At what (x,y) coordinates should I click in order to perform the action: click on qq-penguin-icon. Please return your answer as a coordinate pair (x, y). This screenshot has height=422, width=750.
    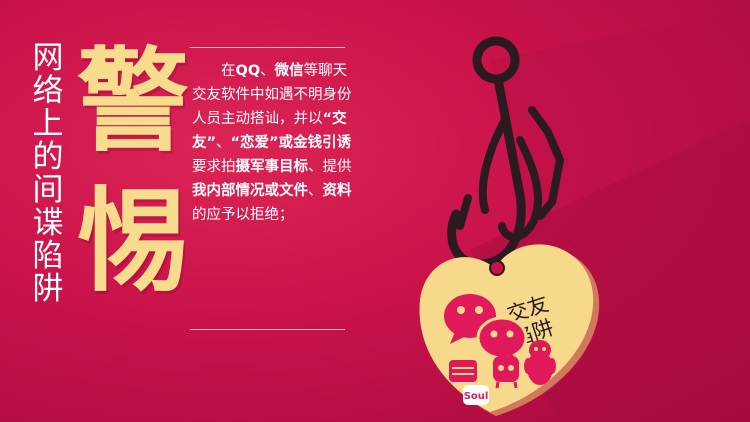
    Looking at the image, I should click on (540, 362).